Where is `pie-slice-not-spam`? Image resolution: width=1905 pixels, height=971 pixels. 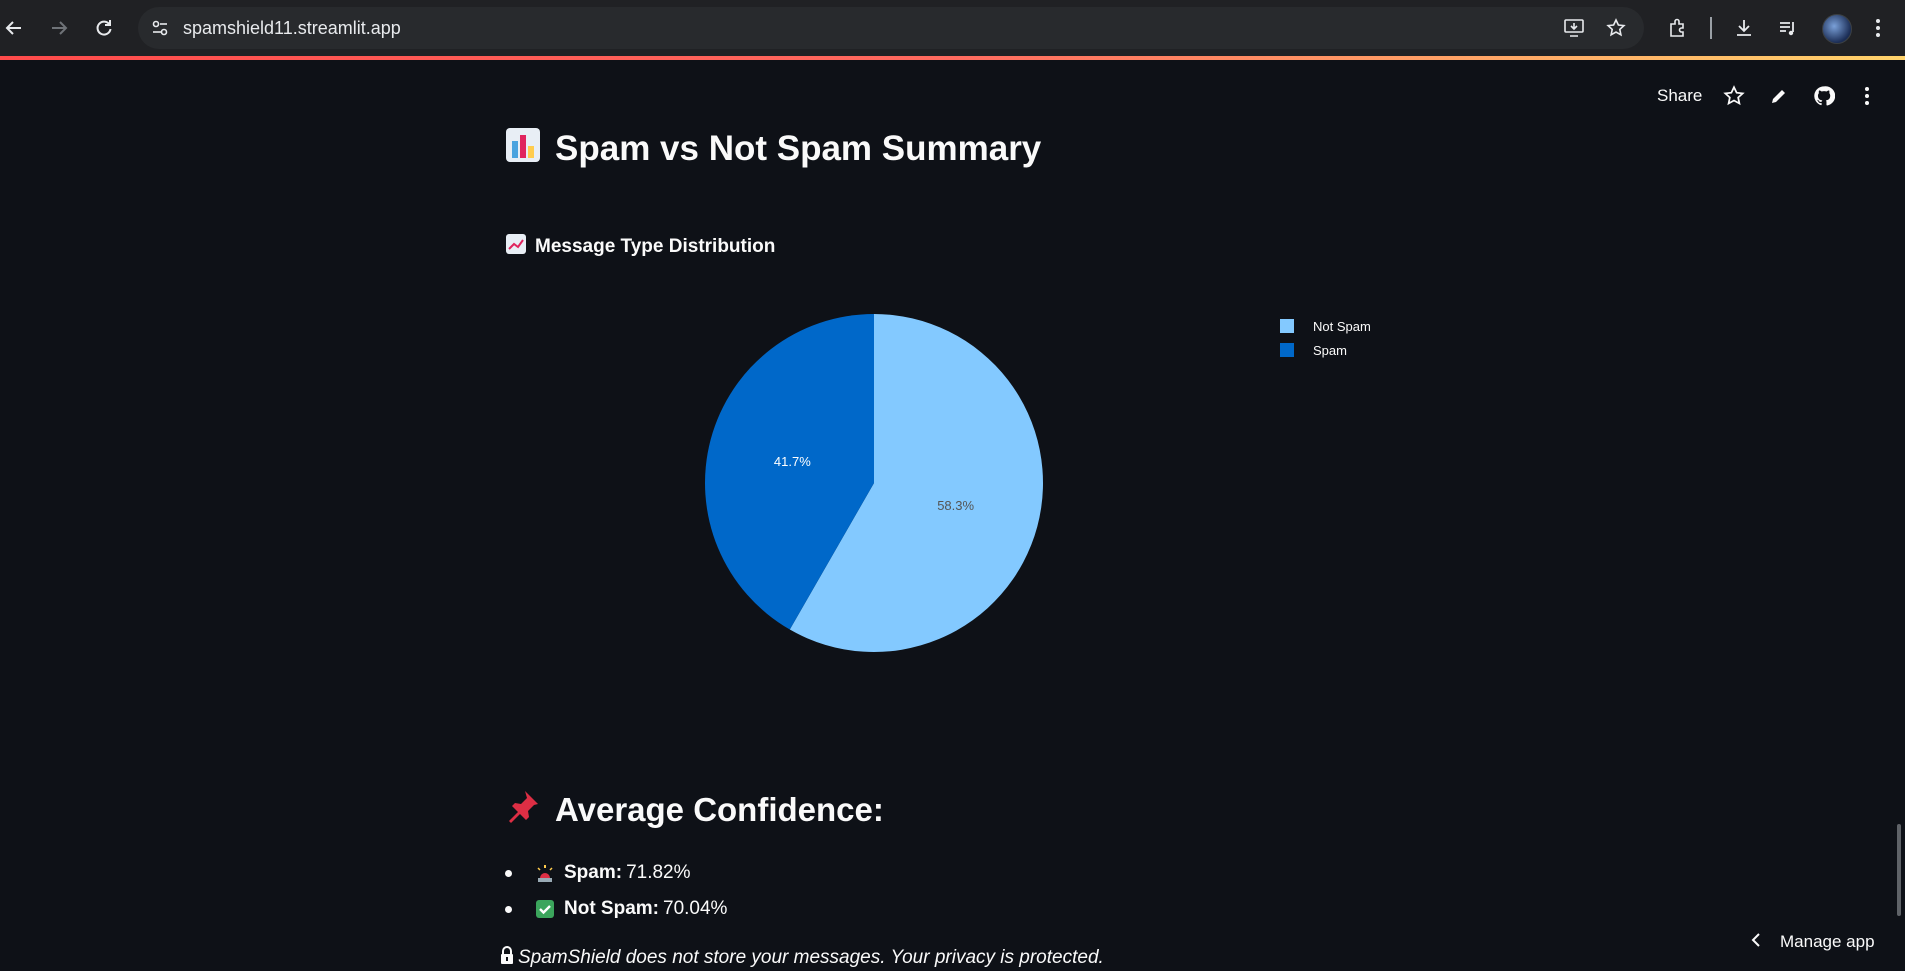 pie-slice-not-spam is located at coordinates (916, 483).